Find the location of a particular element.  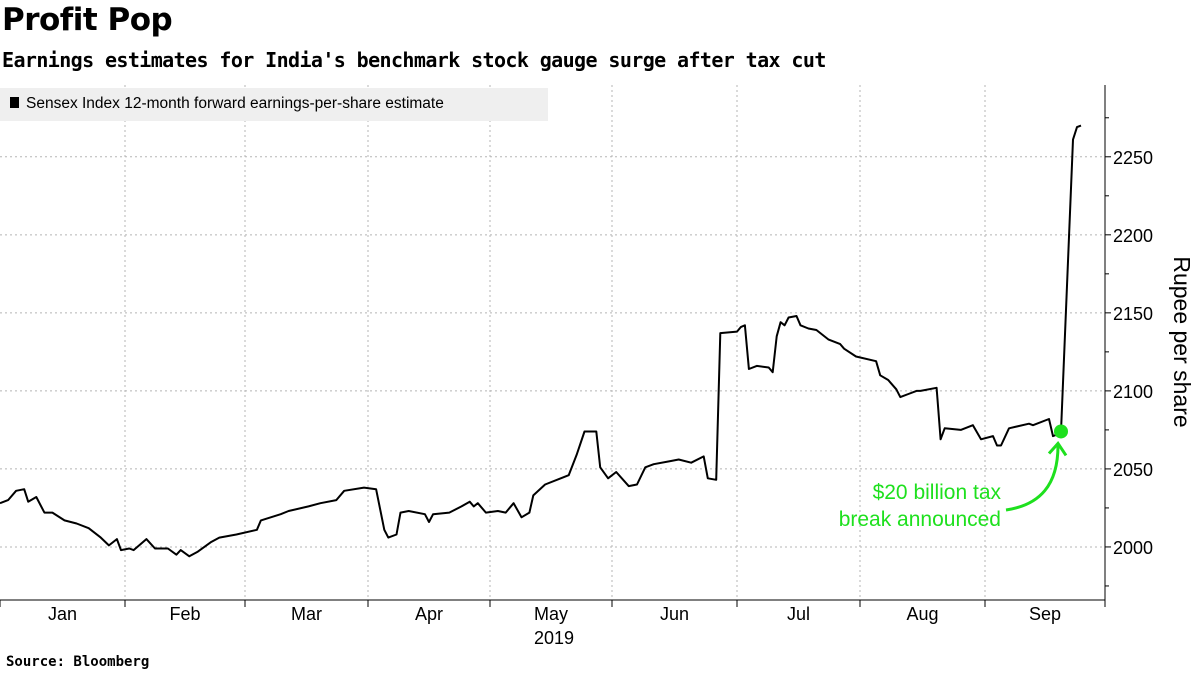

y-tick-label: 2050 is located at coordinates (1133, 470).